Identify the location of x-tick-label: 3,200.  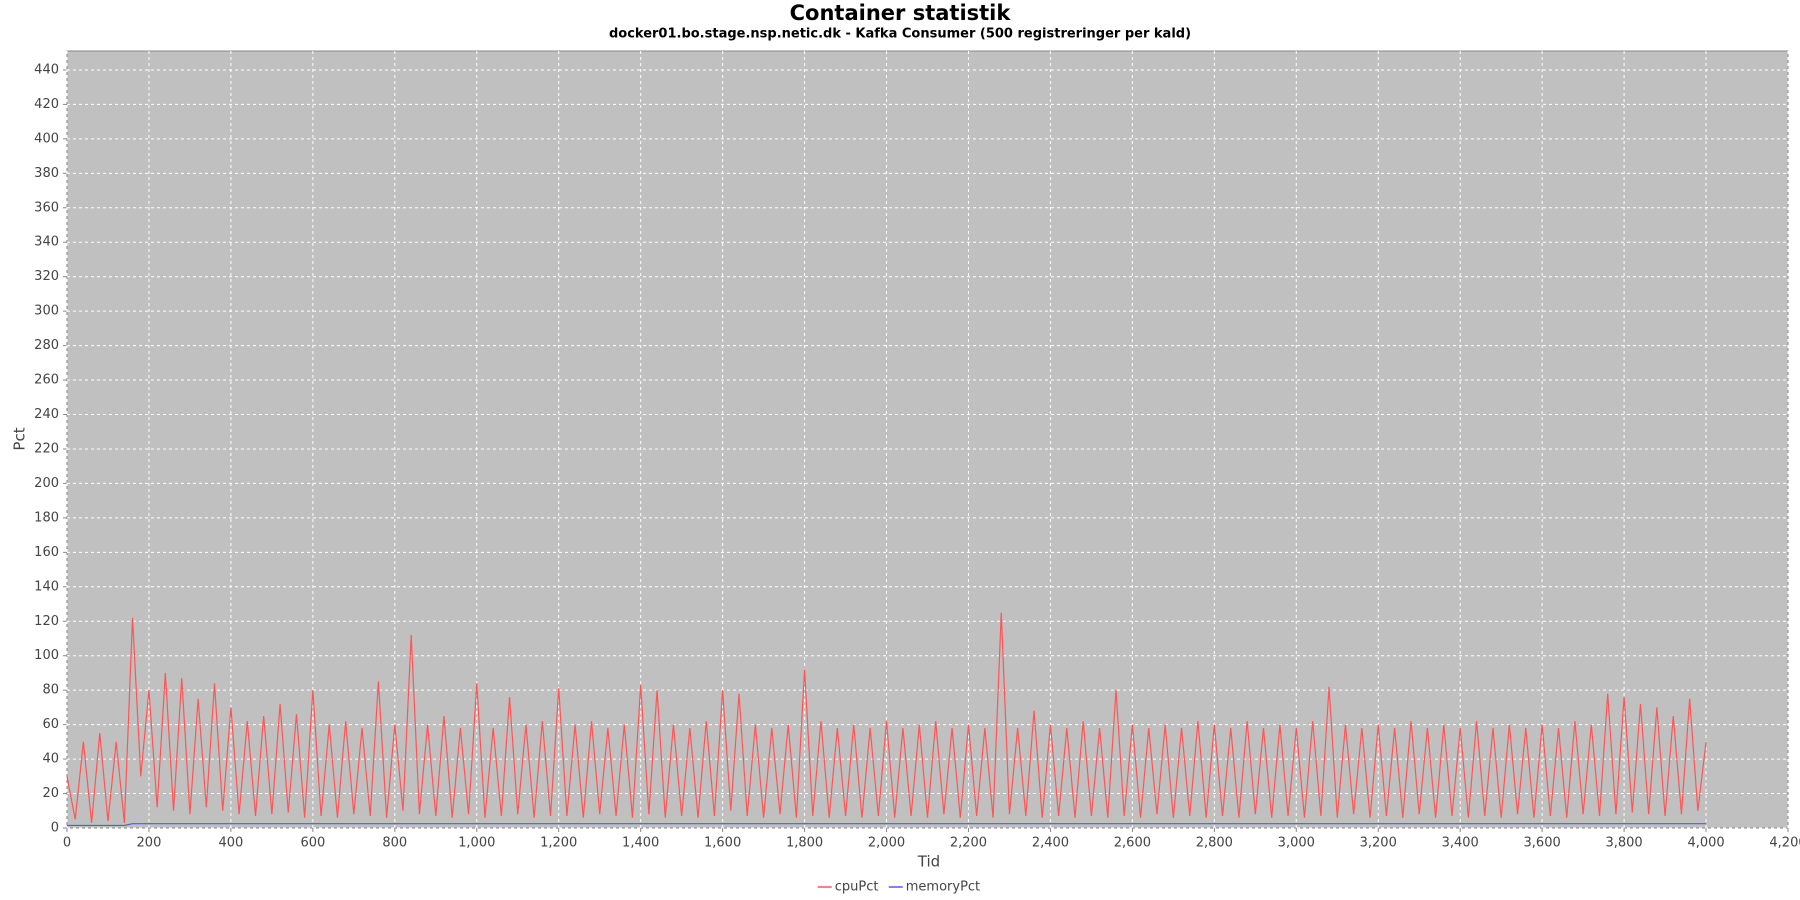
(1378, 843).